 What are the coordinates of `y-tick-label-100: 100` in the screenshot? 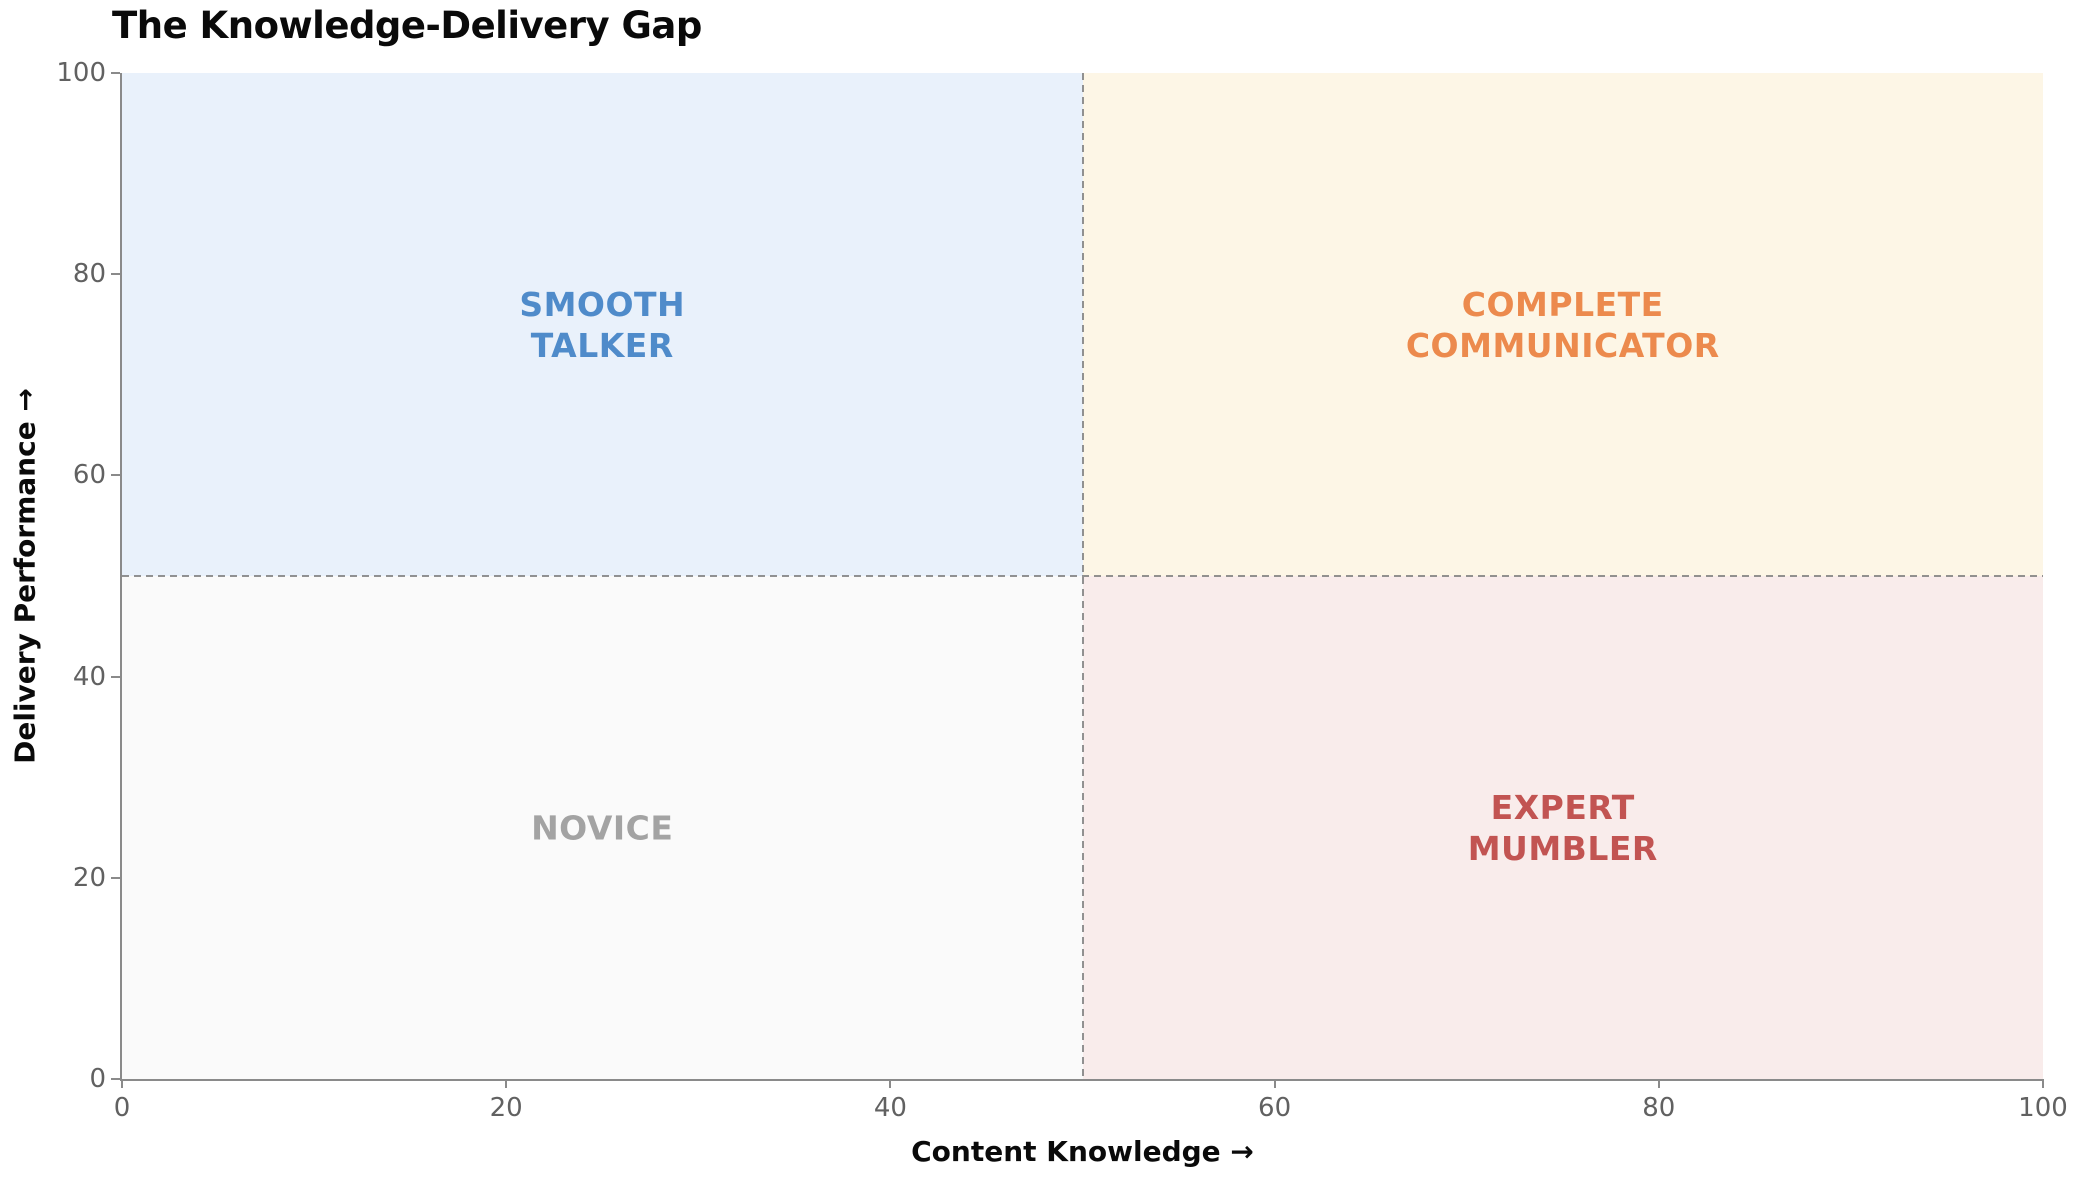 It's located at (81, 73).